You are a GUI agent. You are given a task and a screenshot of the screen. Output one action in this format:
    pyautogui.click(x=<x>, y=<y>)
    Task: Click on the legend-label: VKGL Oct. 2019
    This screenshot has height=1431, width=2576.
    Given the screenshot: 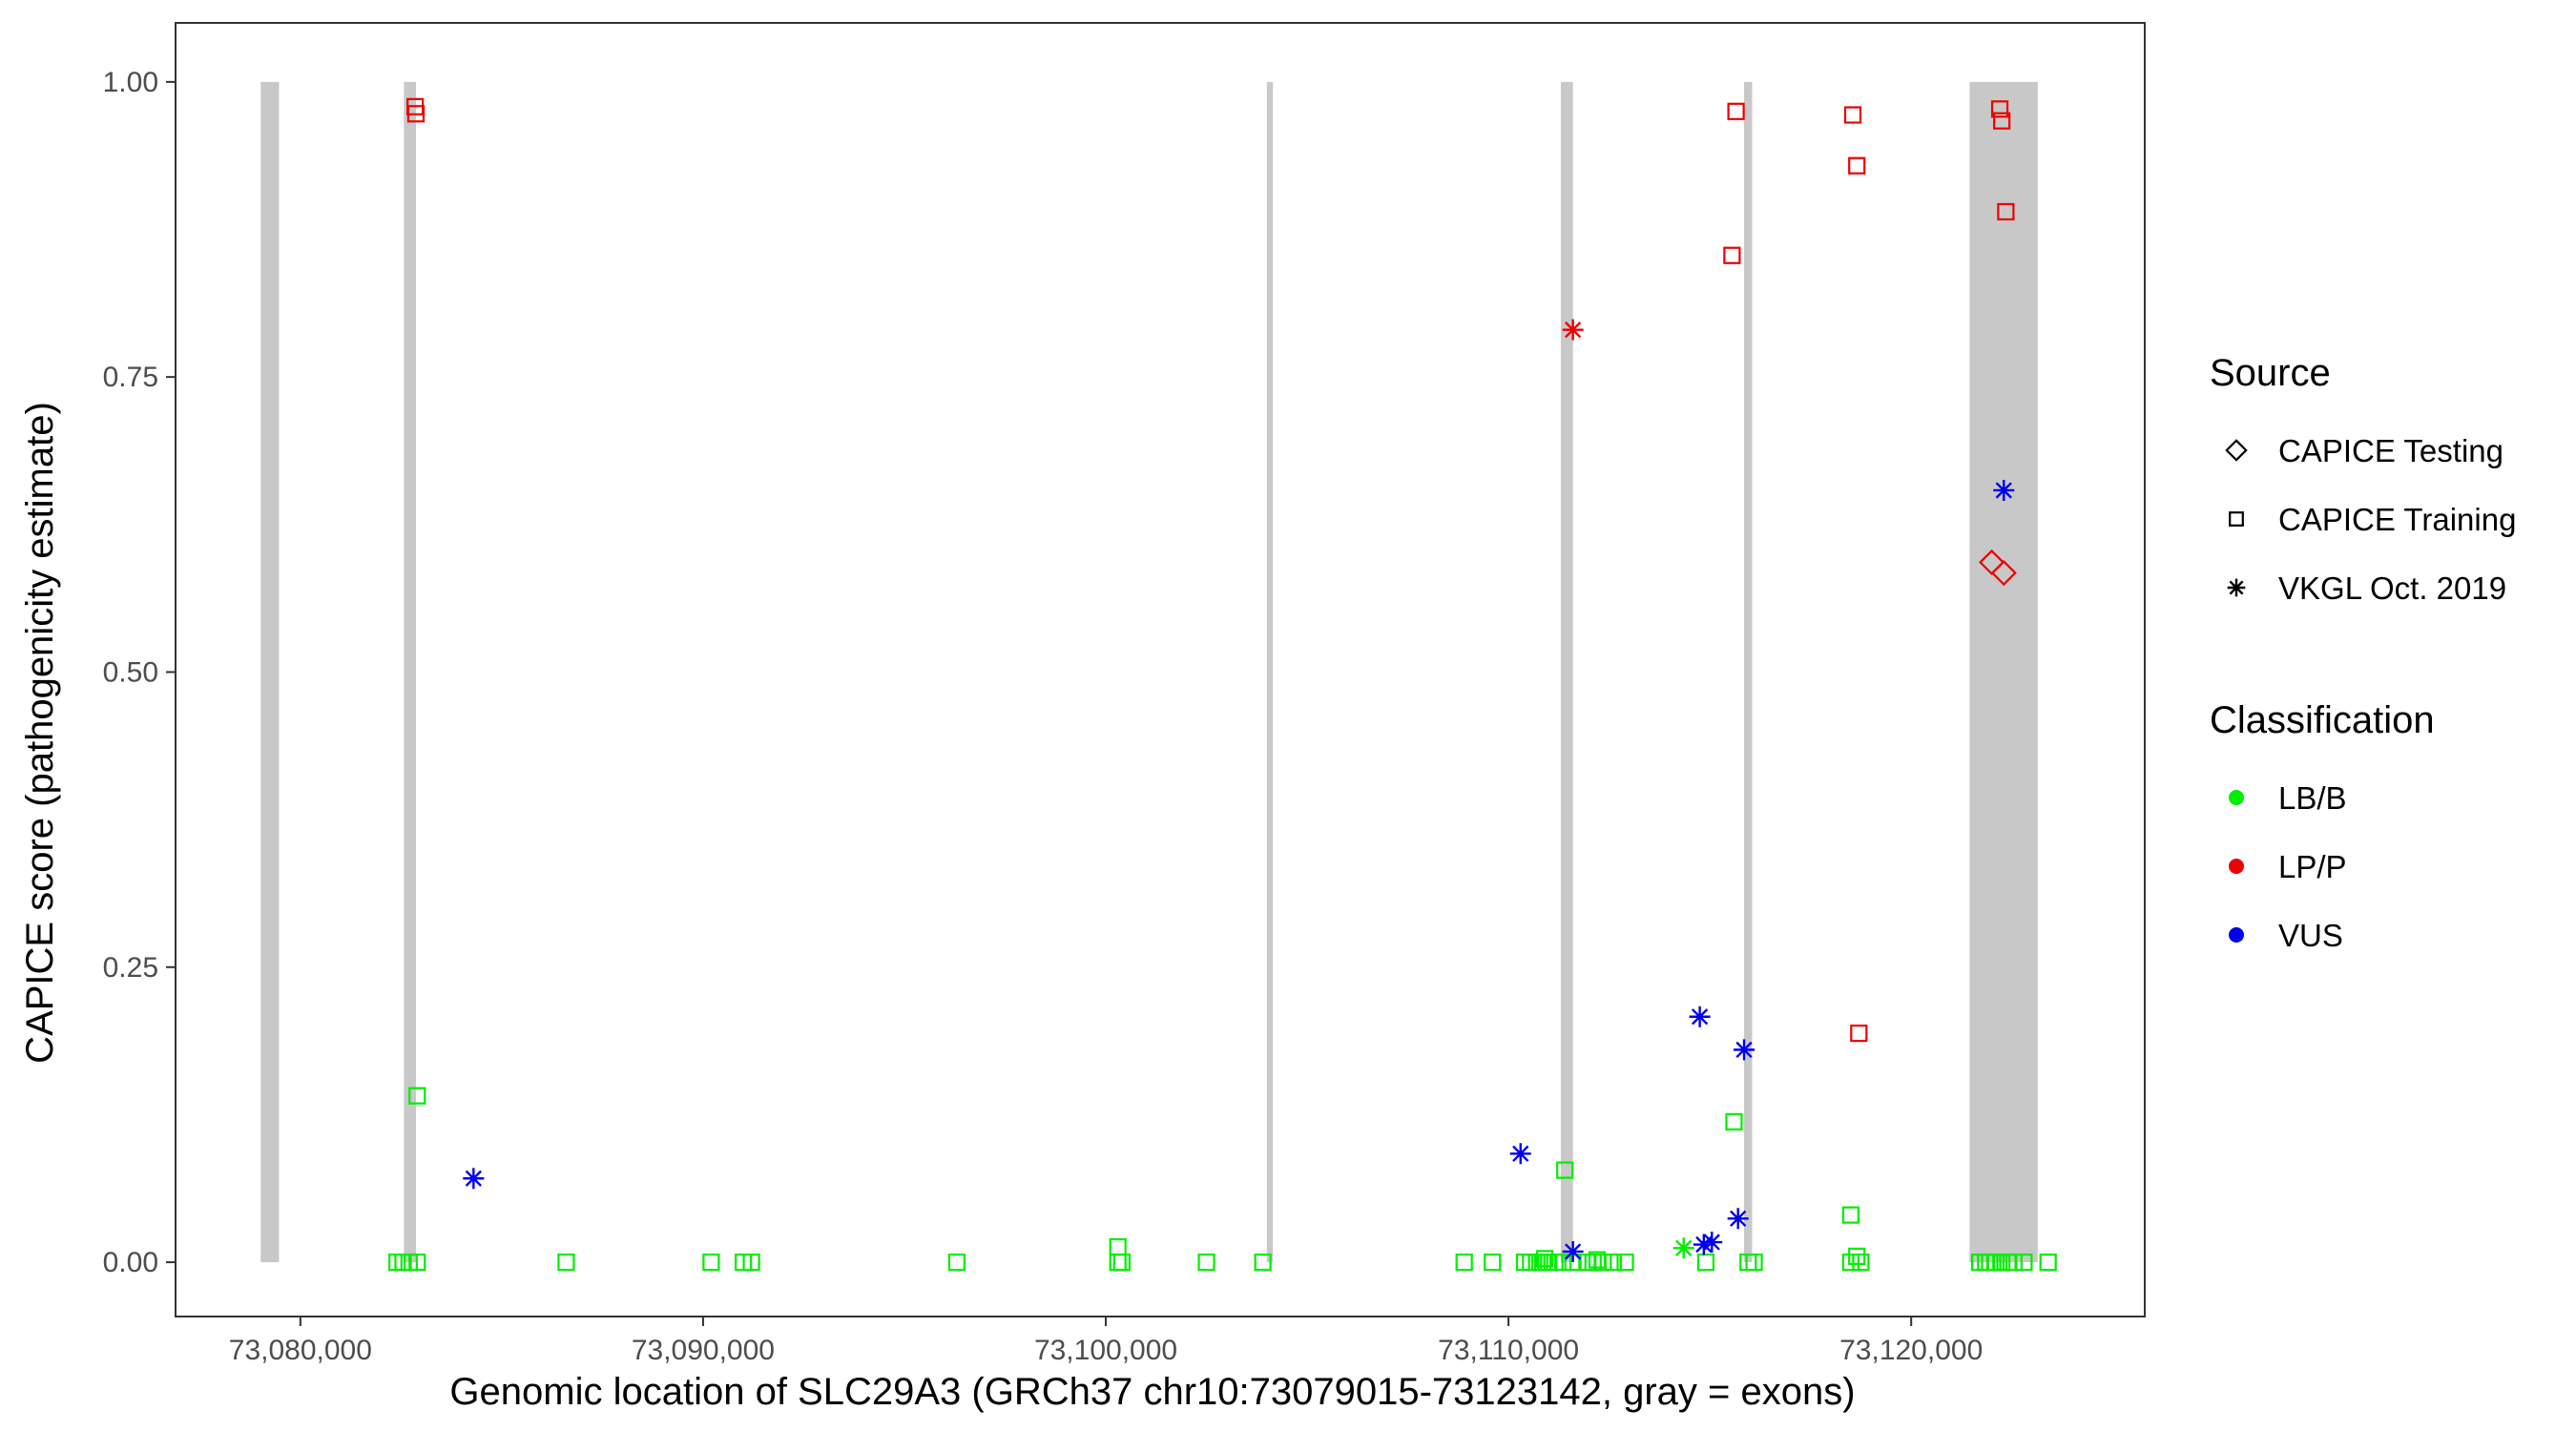 What is the action you would take?
    pyautogui.click(x=2392, y=588)
    